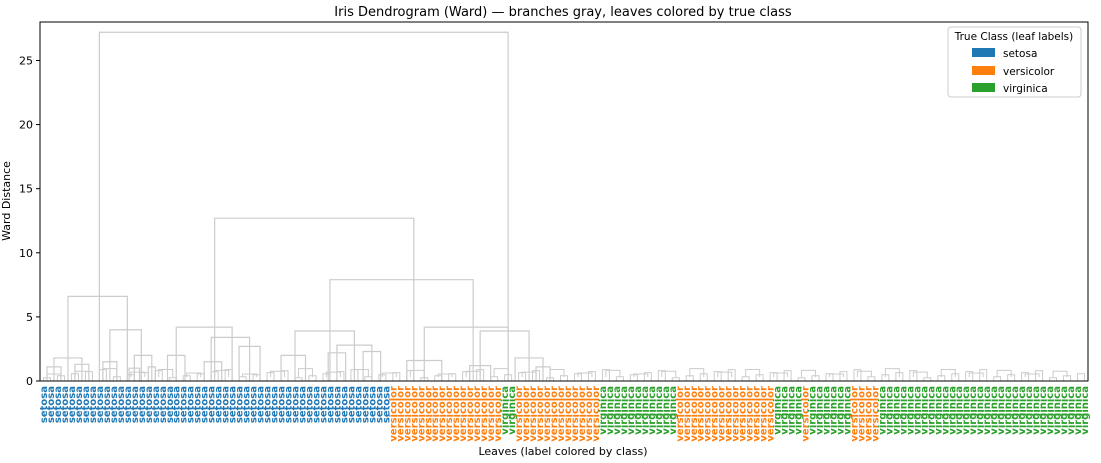 The width and height of the screenshot is (1101, 463). What do you see at coordinates (29, 221) in the screenshot?
I see `y-axis: 0 5 10 15 20 25` at bounding box center [29, 221].